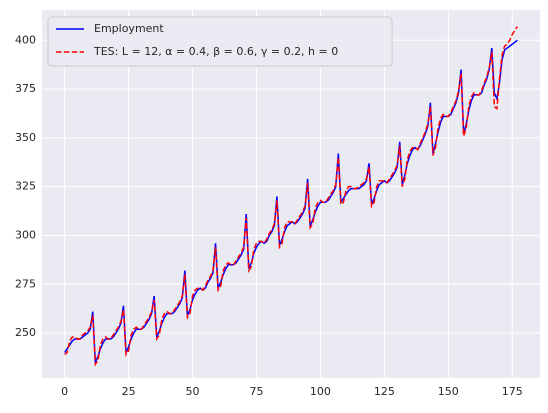 Image resolution: width=548 pixels, height=413 pixels. Describe the element at coordinates (25, 186) in the screenshot. I see `y-tick-label: 325` at that location.